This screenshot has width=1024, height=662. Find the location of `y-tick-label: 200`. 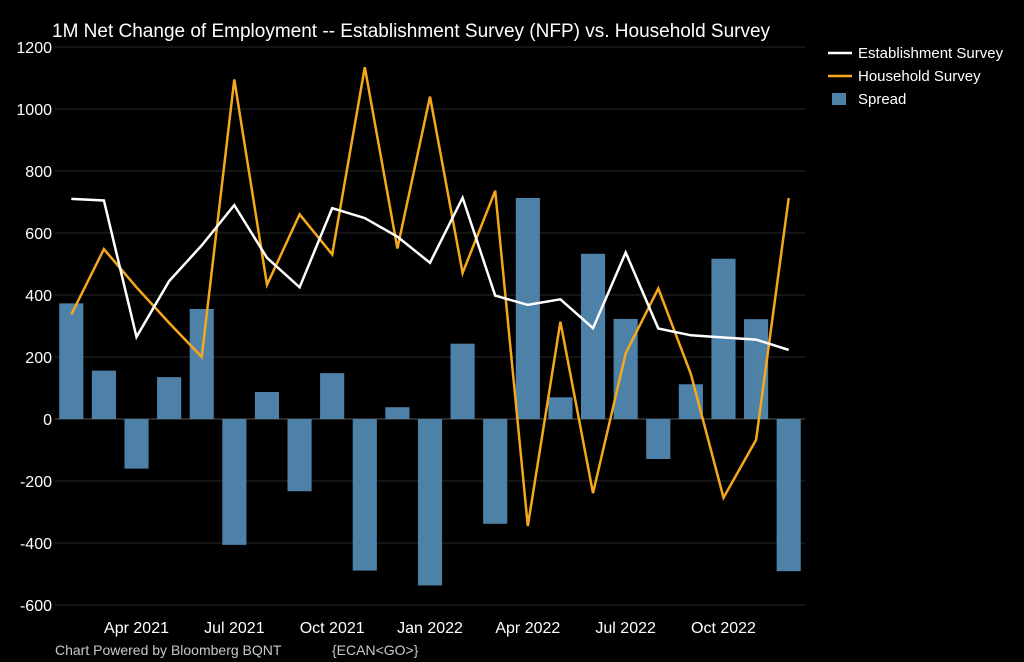

y-tick-label: 200 is located at coordinates (38, 358).